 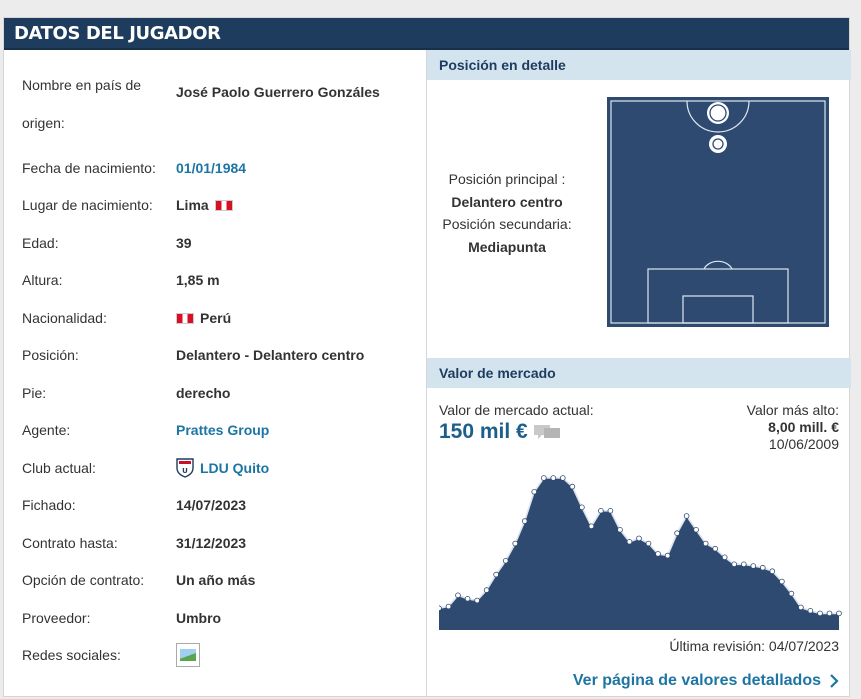 What do you see at coordinates (483, 431) in the screenshot?
I see `current-value-text: 150 mil €` at bounding box center [483, 431].